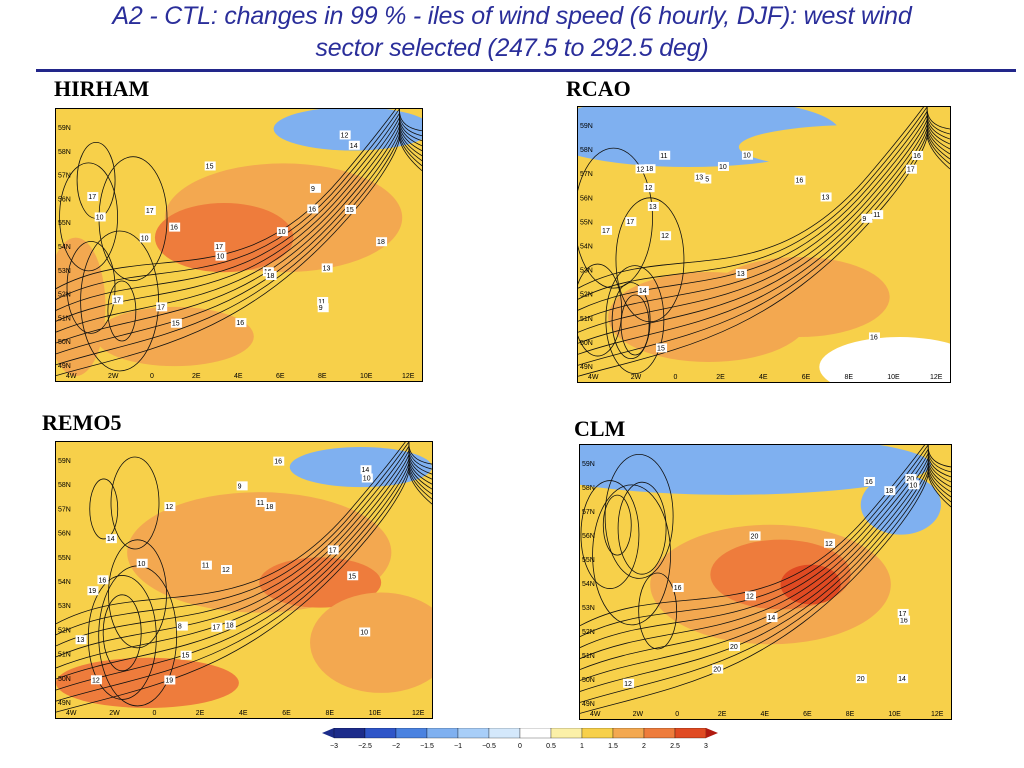 This screenshot has width=1024, height=768. What do you see at coordinates (595, 714) in the screenshot?
I see `x-tick-label: 4W` at bounding box center [595, 714].